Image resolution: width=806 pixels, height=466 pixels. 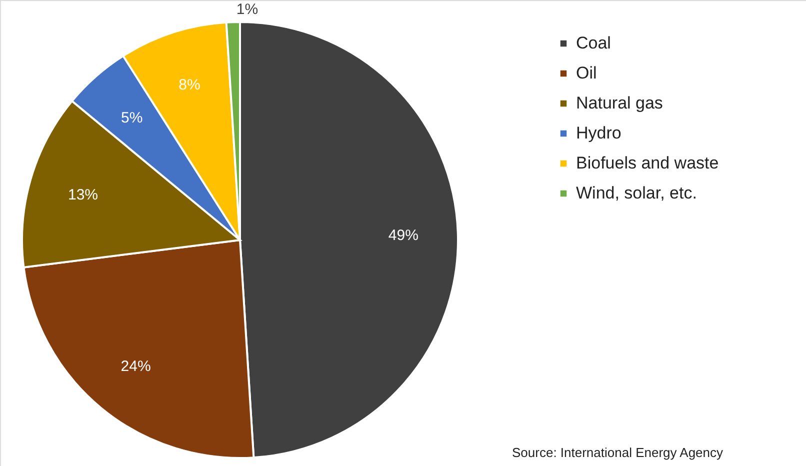 I want to click on legend-label: Natural gas, so click(x=619, y=103).